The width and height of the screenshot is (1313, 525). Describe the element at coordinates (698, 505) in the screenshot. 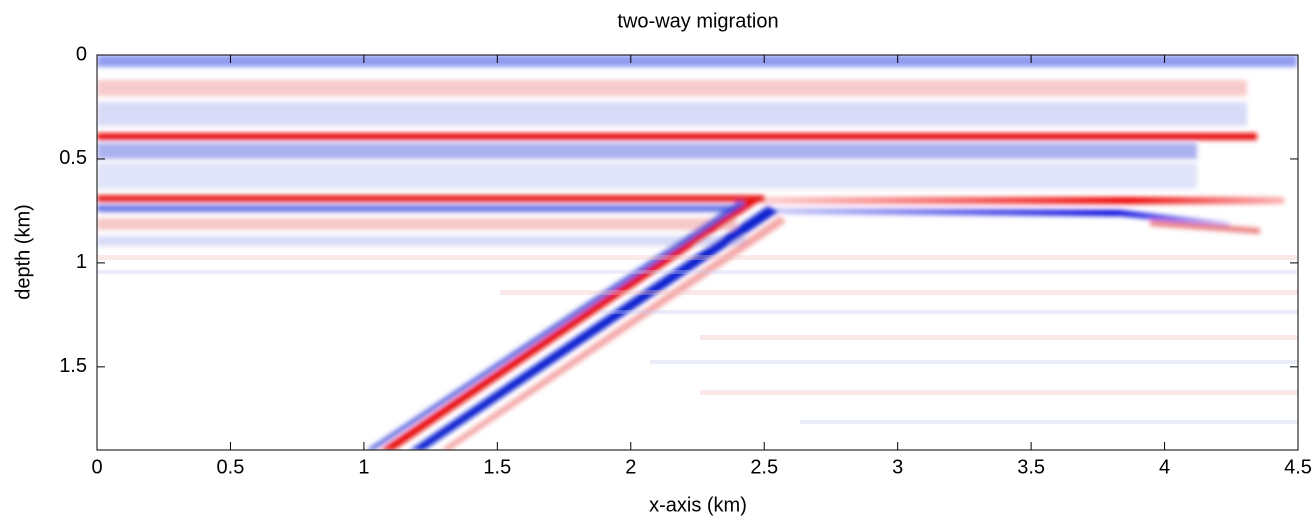

I see `x-axis-label: x-axis (km)` at that location.